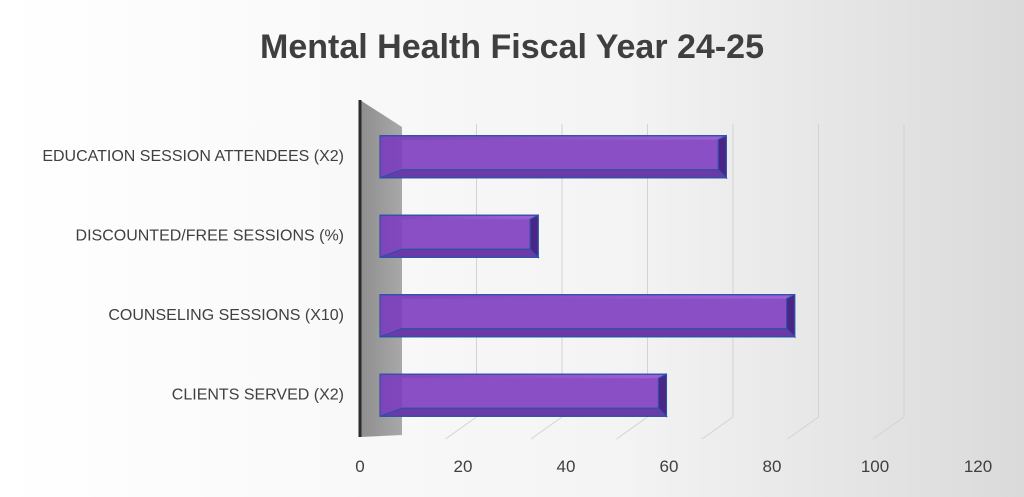 The image size is (1024, 497). Describe the element at coordinates (772, 466) in the screenshot. I see `x-tick-label: 80` at that location.